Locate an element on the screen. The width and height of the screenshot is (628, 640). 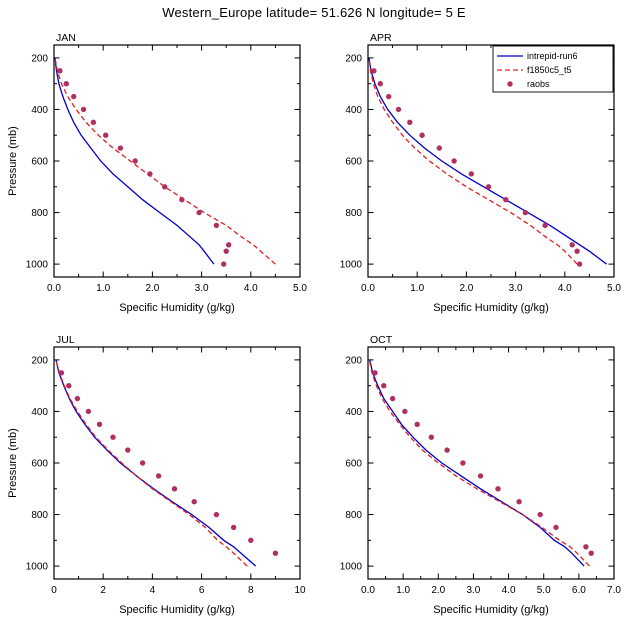
x-tick-label: 10 is located at coordinates (300, 590).